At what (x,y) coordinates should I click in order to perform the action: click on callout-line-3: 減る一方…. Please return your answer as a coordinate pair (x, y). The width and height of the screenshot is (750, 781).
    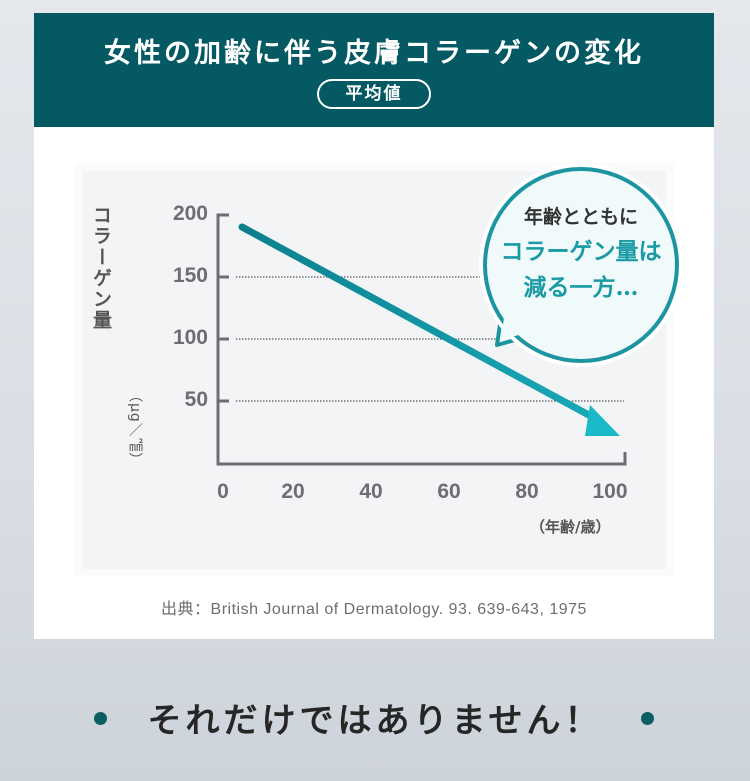
    Looking at the image, I should click on (581, 287).